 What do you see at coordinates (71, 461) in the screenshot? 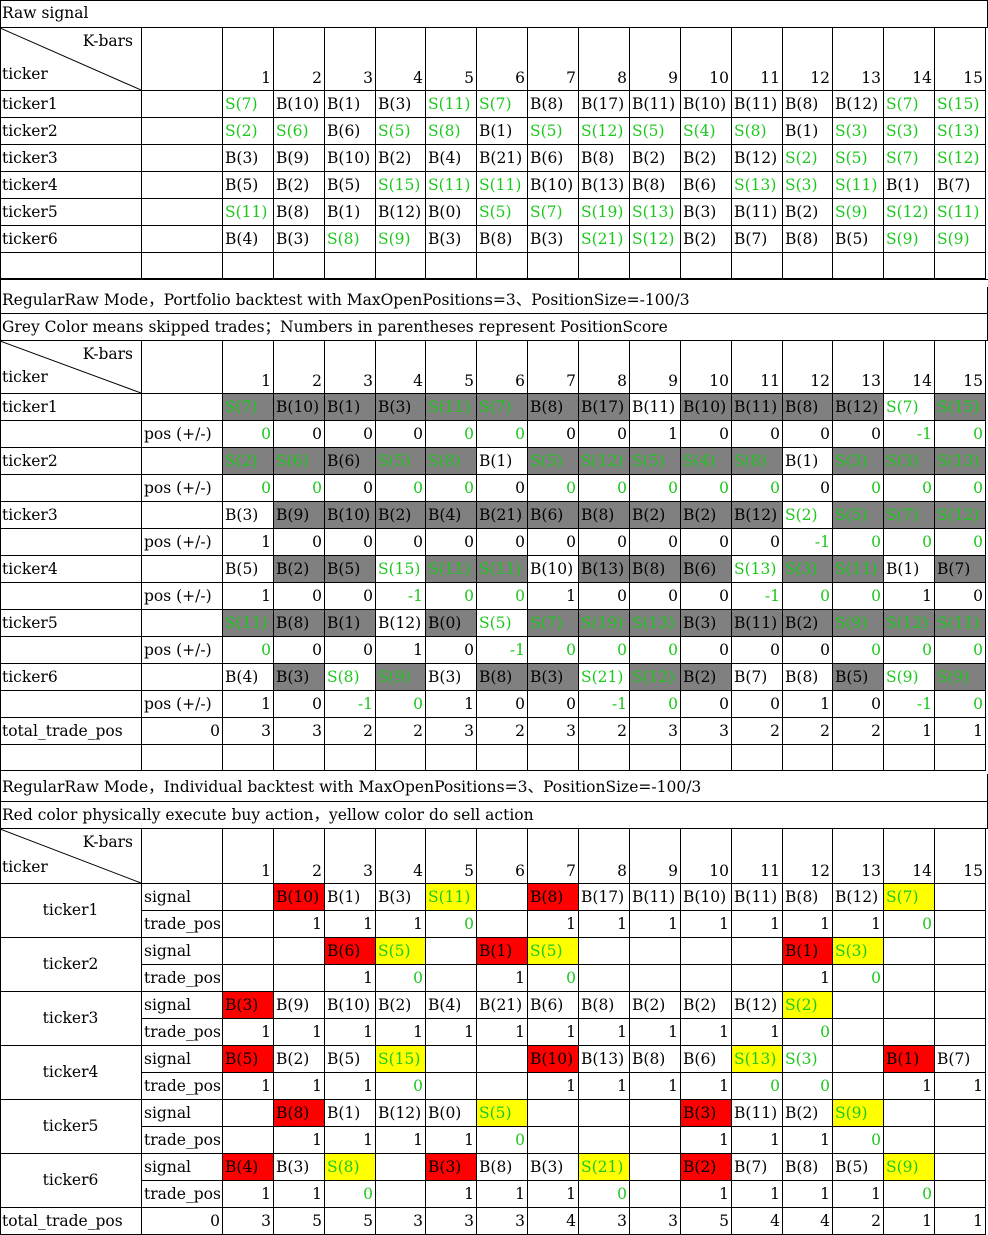
I see `ticker-name: ticker2` at bounding box center [71, 461].